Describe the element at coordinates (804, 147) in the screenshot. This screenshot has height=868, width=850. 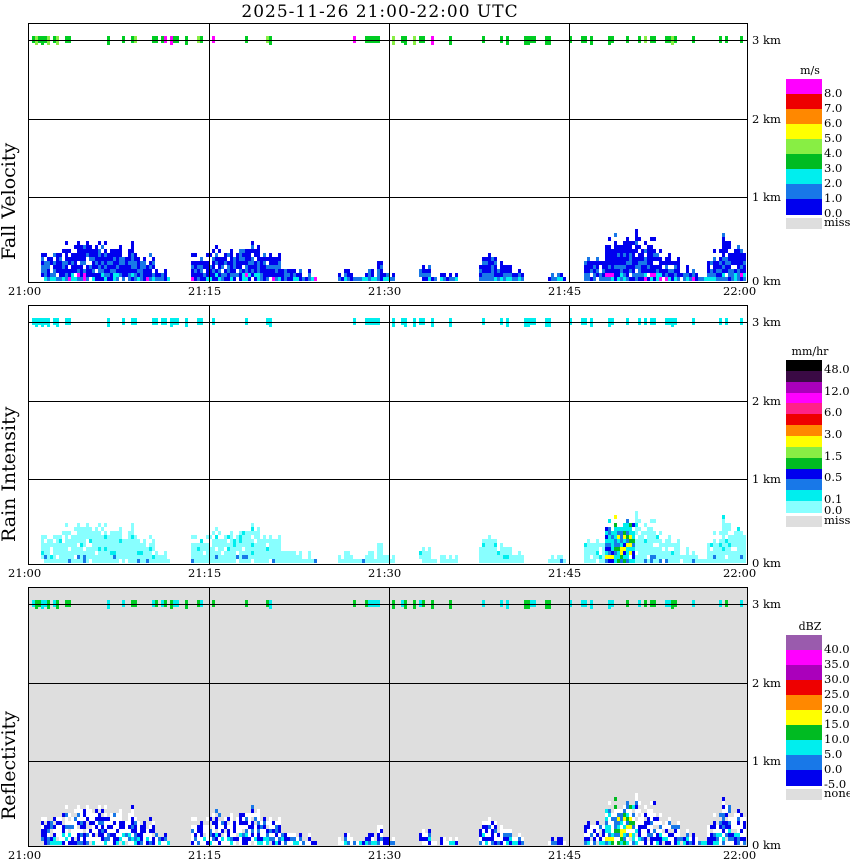
I see `colorbar-bar-fall-velocity` at that location.